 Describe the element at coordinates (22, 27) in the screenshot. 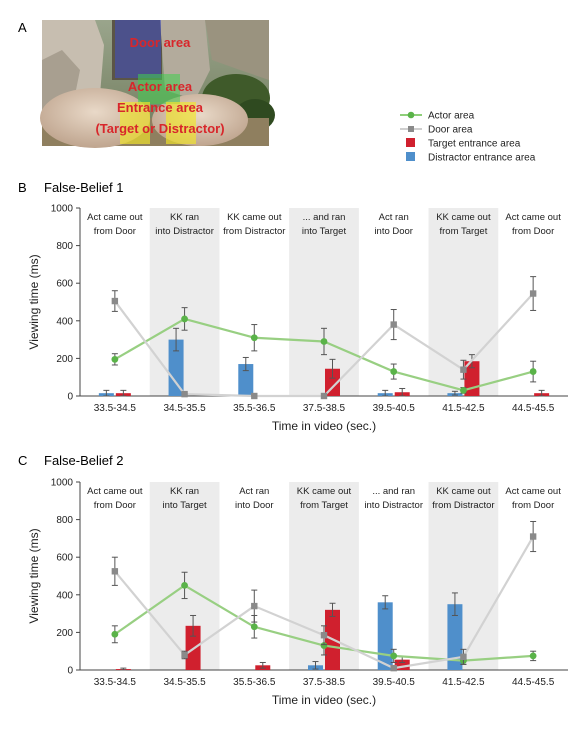

I see `panel-label-a: A` at that location.